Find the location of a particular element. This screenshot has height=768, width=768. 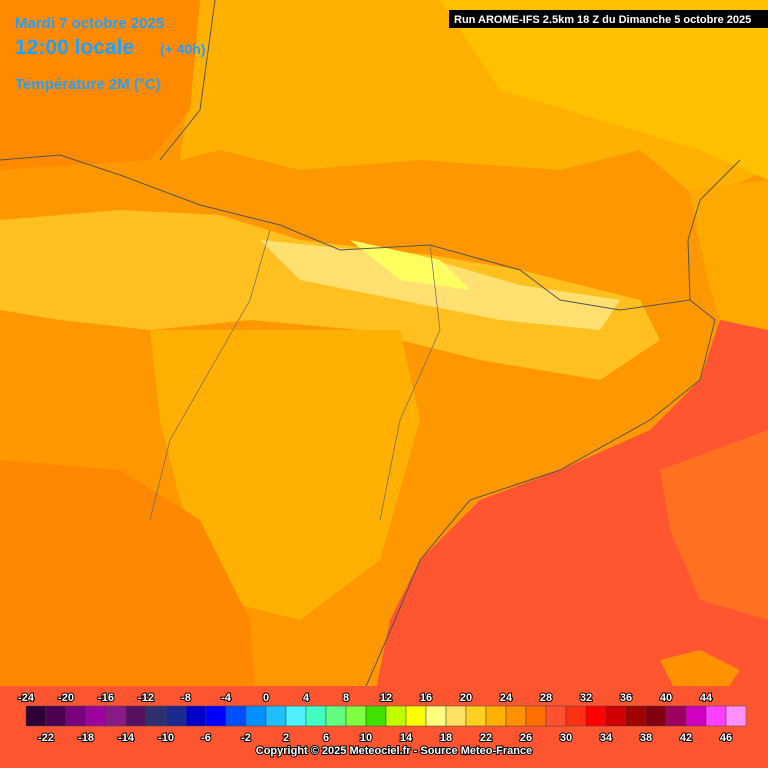

legend-label: 16 is located at coordinates (426, 698).